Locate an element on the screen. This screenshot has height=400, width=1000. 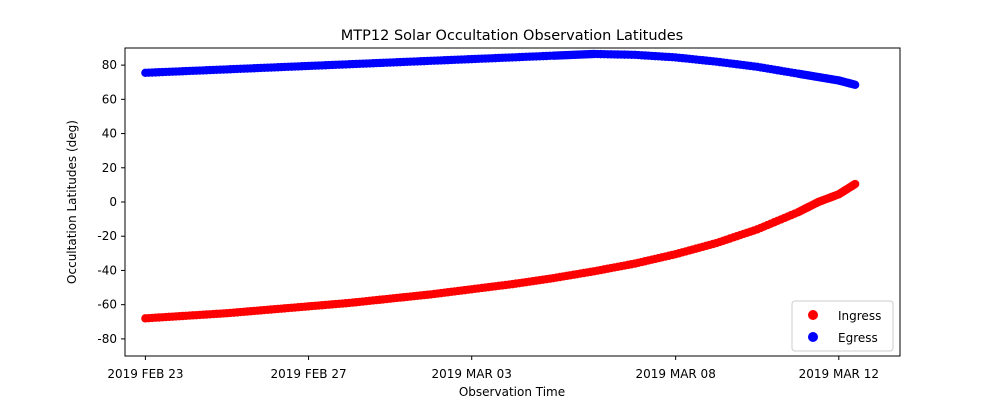
x-tick-label: 2019 MAR 08 is located at coordinates (675, 374).